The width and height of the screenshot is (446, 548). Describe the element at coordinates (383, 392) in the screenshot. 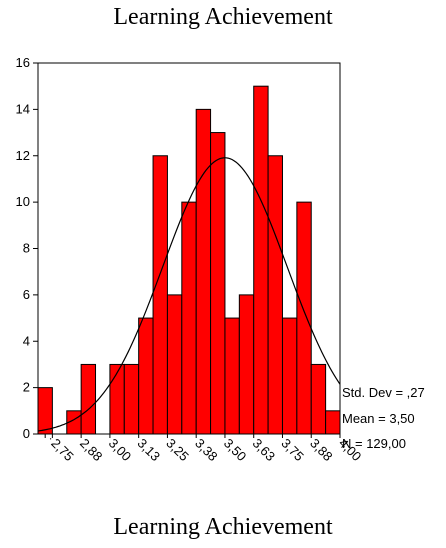

I see `stat-std-dev: Std. Dev = ,27` at that location.